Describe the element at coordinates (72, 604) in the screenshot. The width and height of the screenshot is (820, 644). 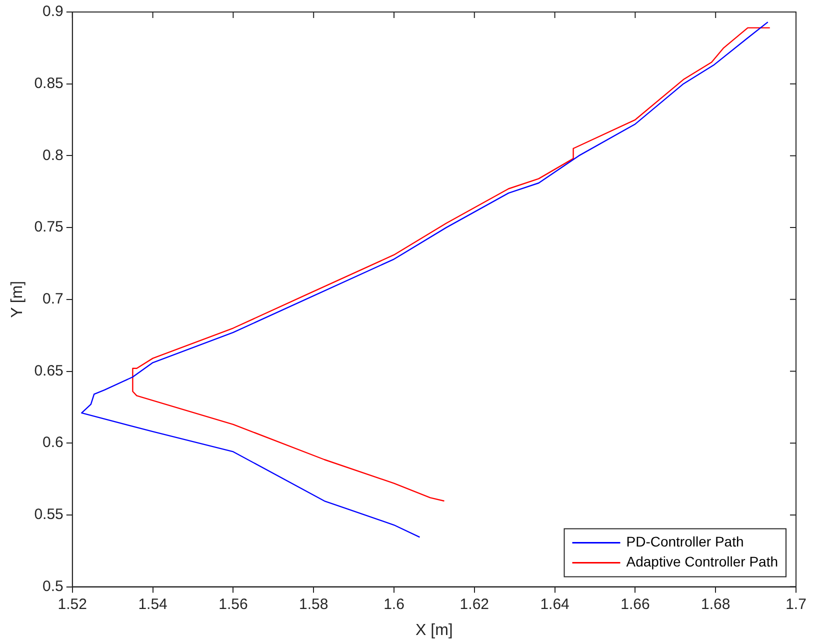
I see `x-tick-label: 1.52` at that location.